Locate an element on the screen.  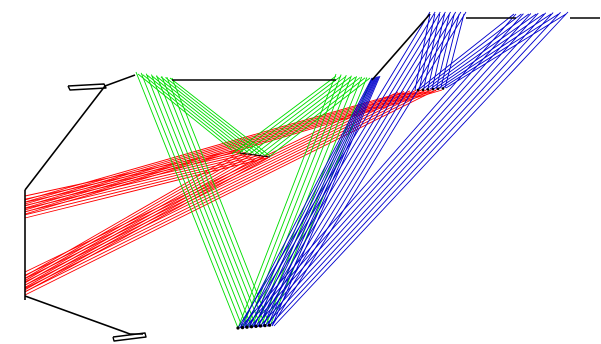
slit-top-left is located at coordinates (87, 87).